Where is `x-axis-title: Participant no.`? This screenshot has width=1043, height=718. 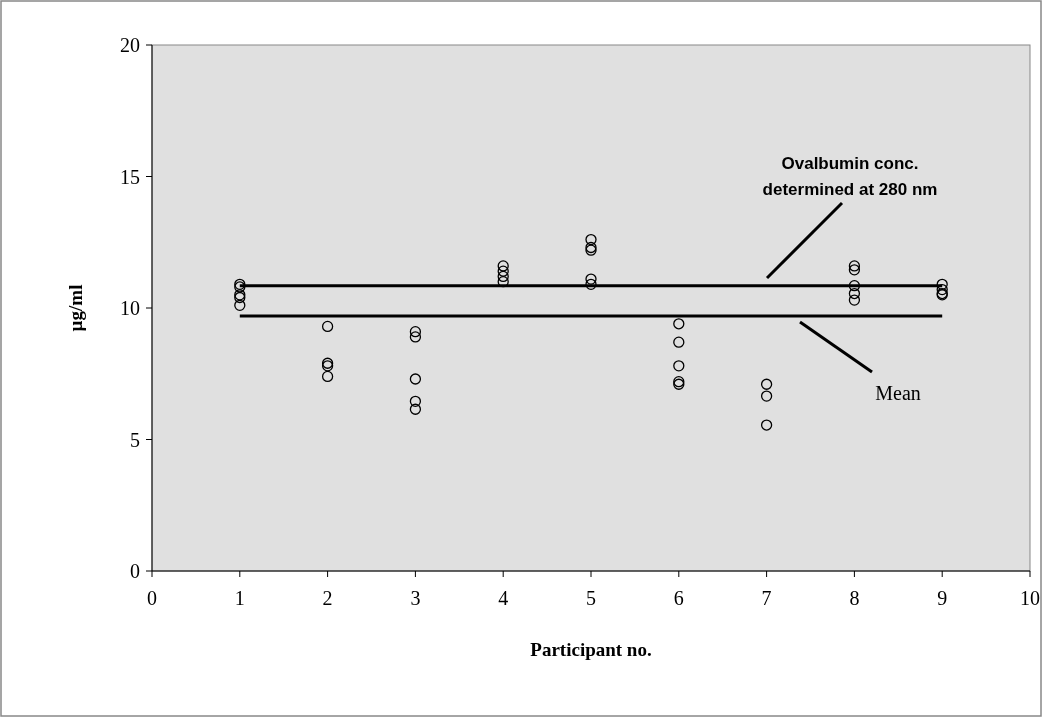 x-axis-title: Participant no. is located at coordinates (591, 649).